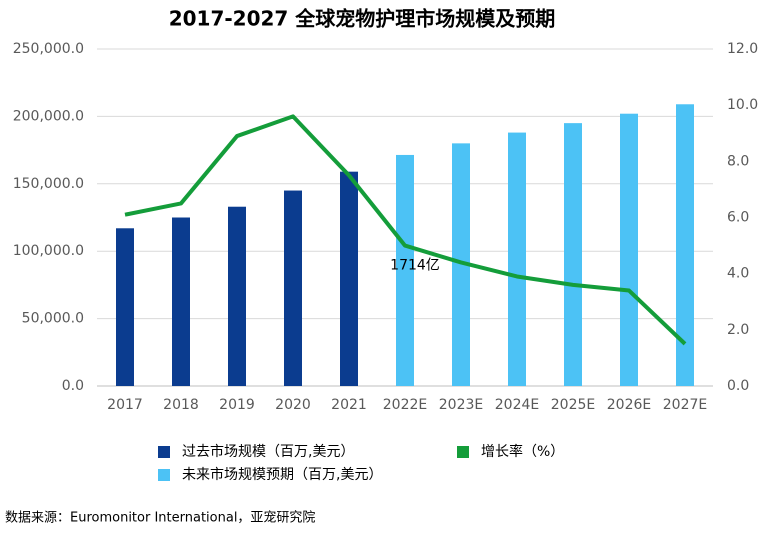 This screenshot has width=771, height=540. I want to click on y-tick-label: 250,000.0, so click(48, 49).